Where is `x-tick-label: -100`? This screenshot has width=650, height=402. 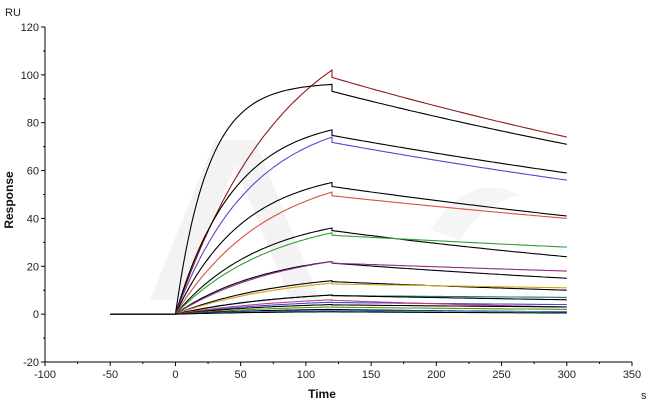 x-tick-label: -100 is located at coordinates (45, 375).